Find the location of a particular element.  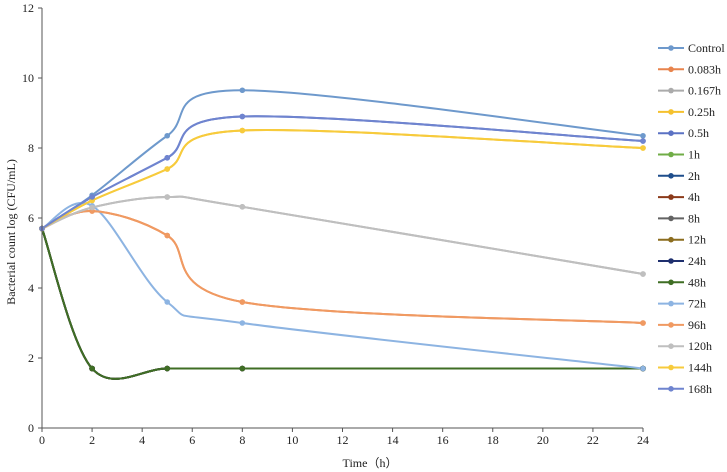

legend-label: 0.083h is located at coordinates (704, 69).